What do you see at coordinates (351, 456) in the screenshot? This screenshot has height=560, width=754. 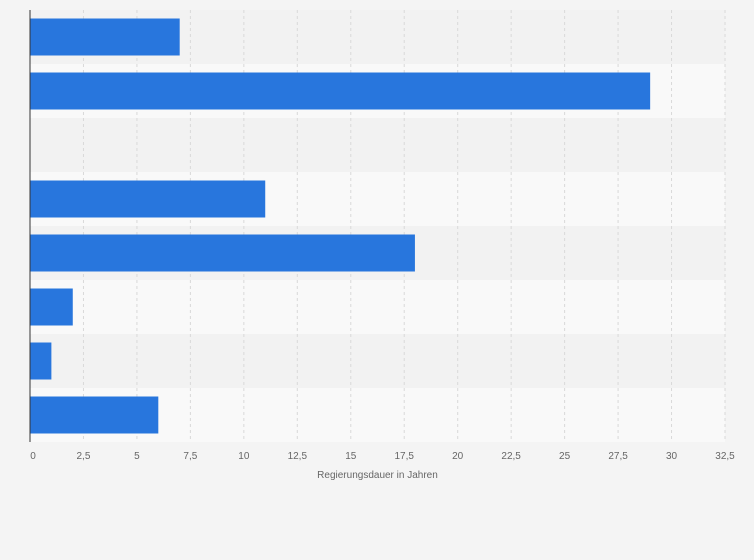 I see `x-tick-label: 15` at bounding box center [351, 456].